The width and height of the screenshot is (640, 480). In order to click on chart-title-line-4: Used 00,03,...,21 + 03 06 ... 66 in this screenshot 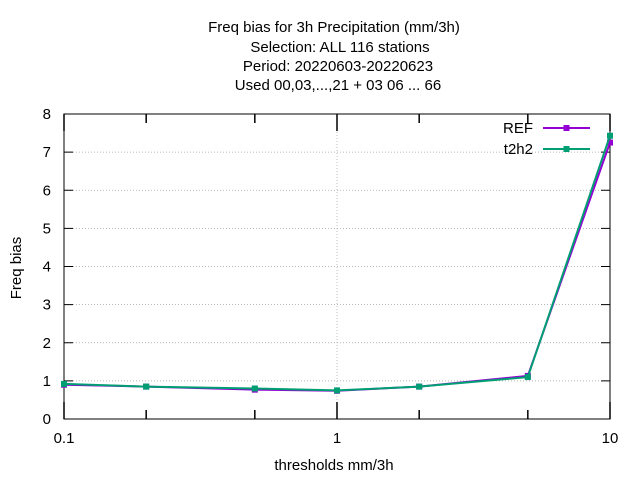, I will do `click(338, 85)`.